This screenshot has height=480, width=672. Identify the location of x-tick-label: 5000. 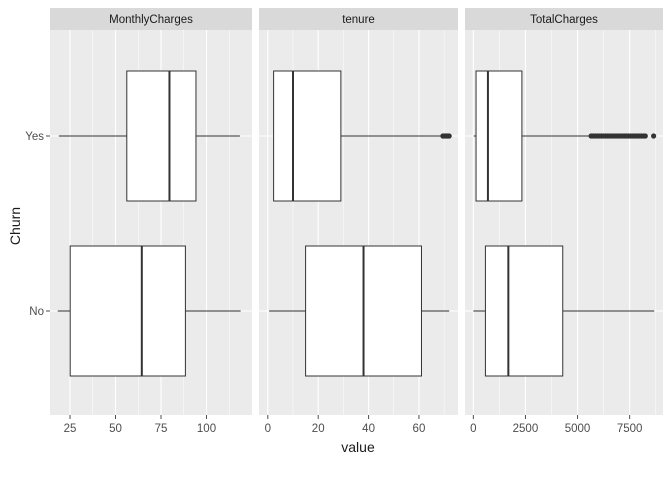
(578, 429).